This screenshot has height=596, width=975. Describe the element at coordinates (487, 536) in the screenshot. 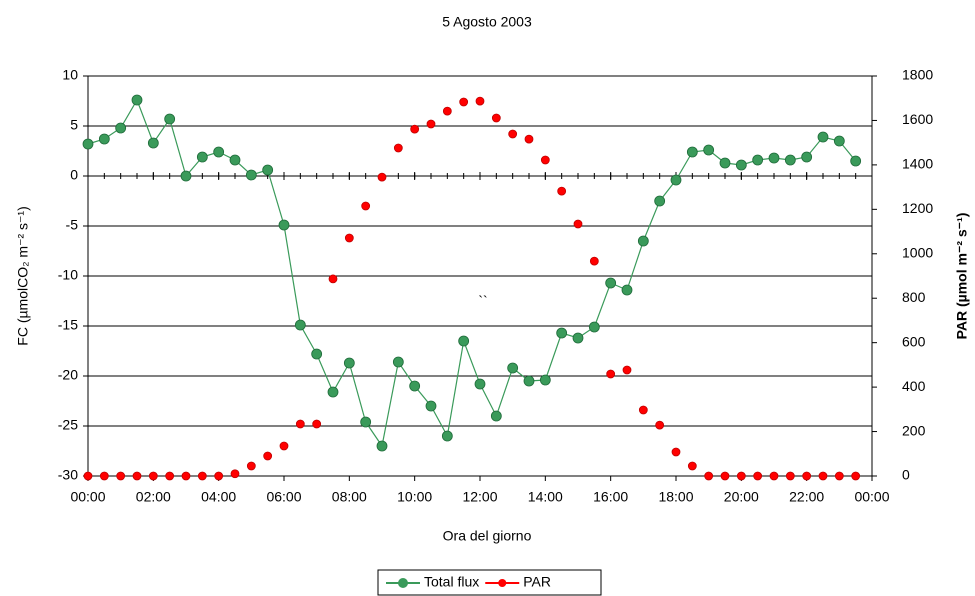

I see `x-axis-label: Ora del giorno` at that location.